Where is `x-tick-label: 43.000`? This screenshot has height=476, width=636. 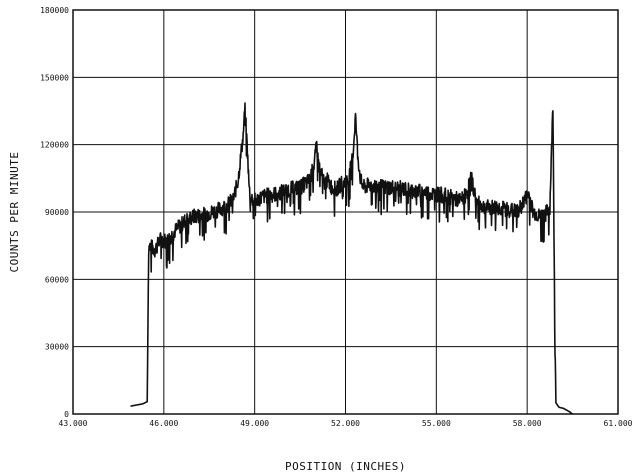 x-tick-label: 43.000 is located at coordinates (73, 423).